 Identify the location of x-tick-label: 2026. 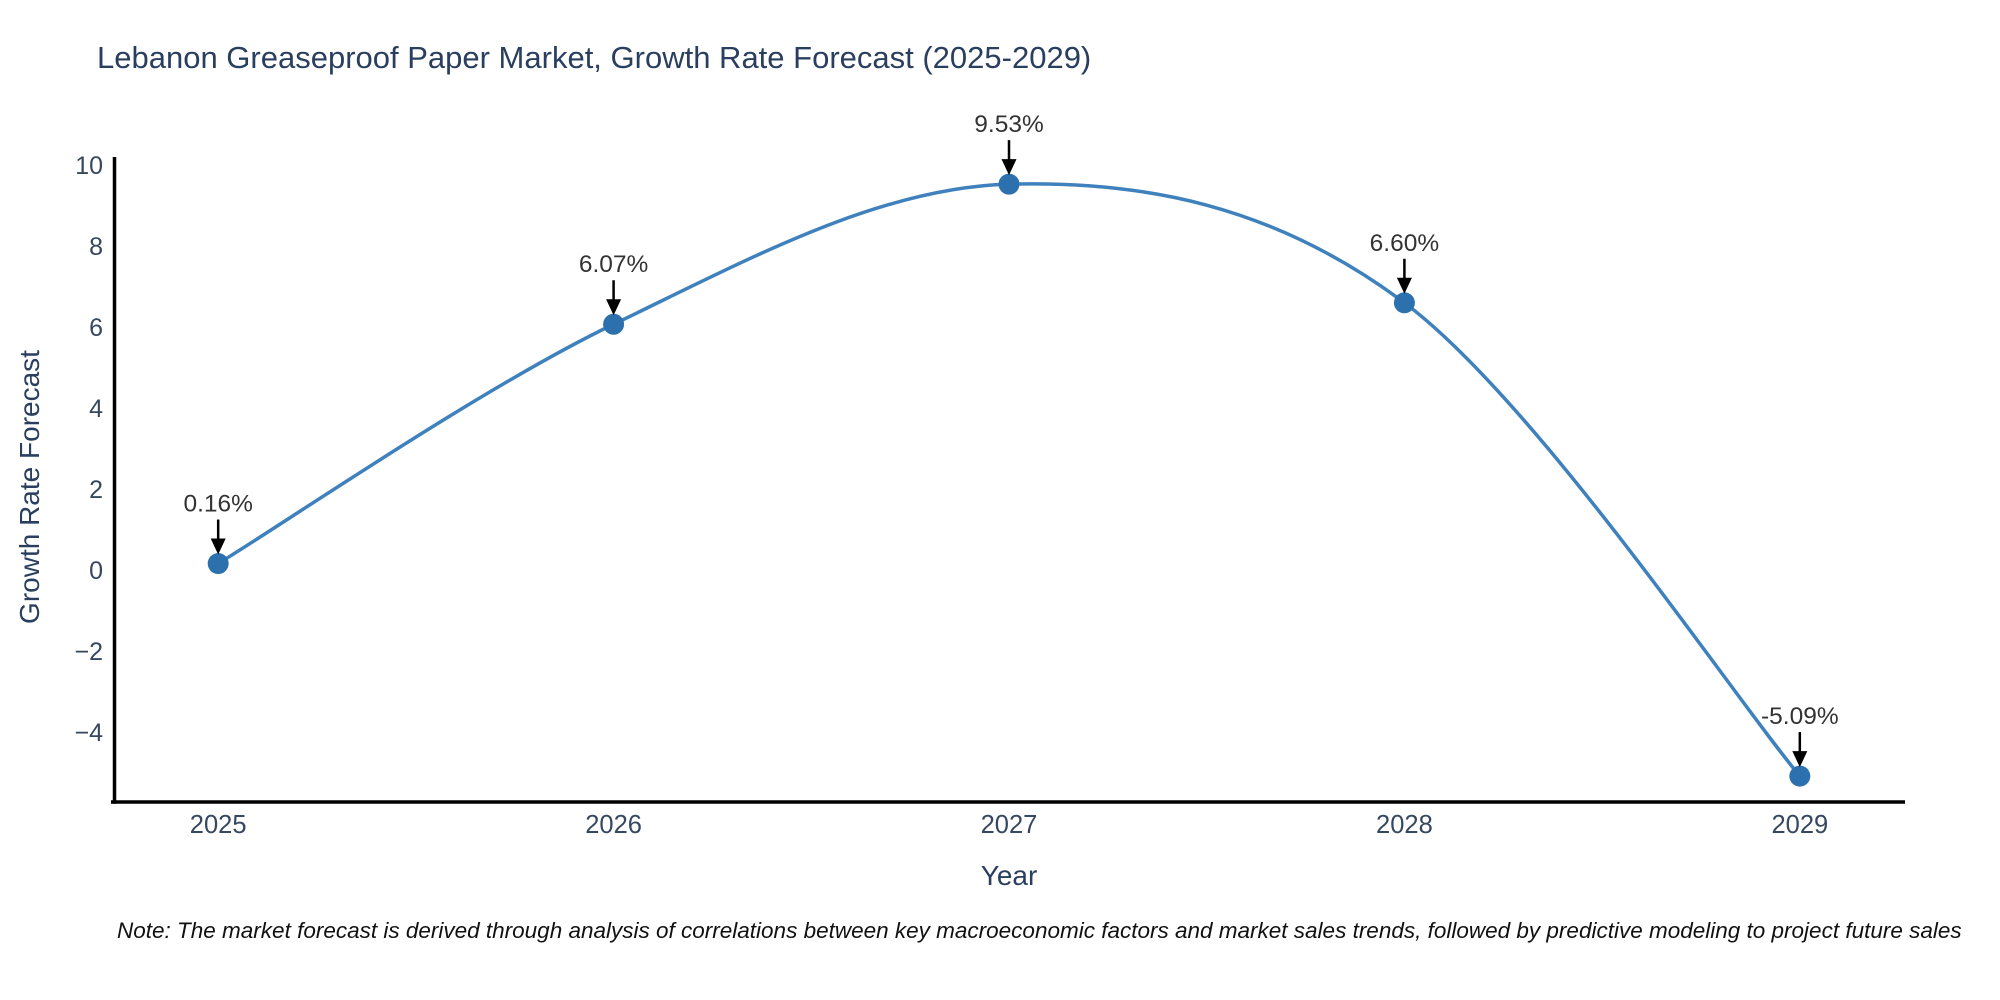
(613, 825).